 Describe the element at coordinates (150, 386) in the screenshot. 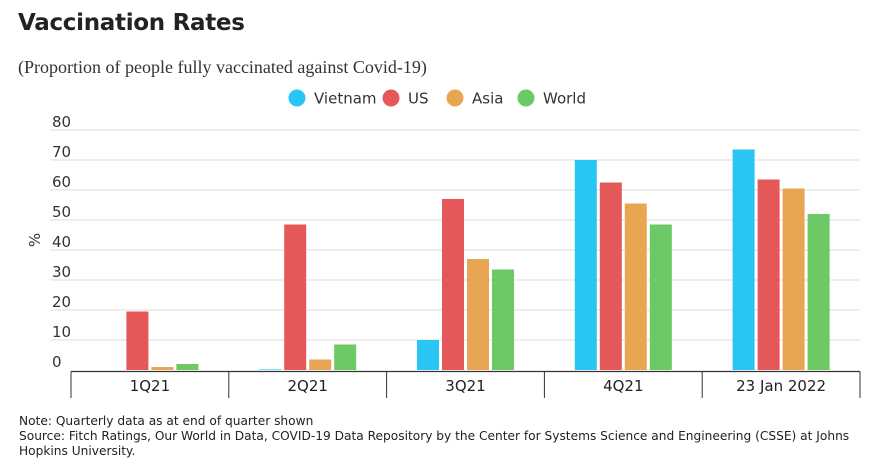

I see `x-tick-label: 1Q21` at that location.